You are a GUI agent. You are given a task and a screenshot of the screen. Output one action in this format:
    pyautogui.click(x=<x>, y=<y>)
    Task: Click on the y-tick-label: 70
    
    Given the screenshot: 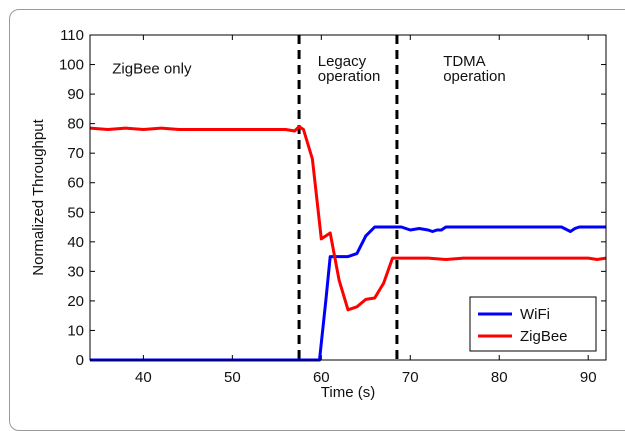 What is the action you would take?
    pyautogui.click(x=75, y=153)
    